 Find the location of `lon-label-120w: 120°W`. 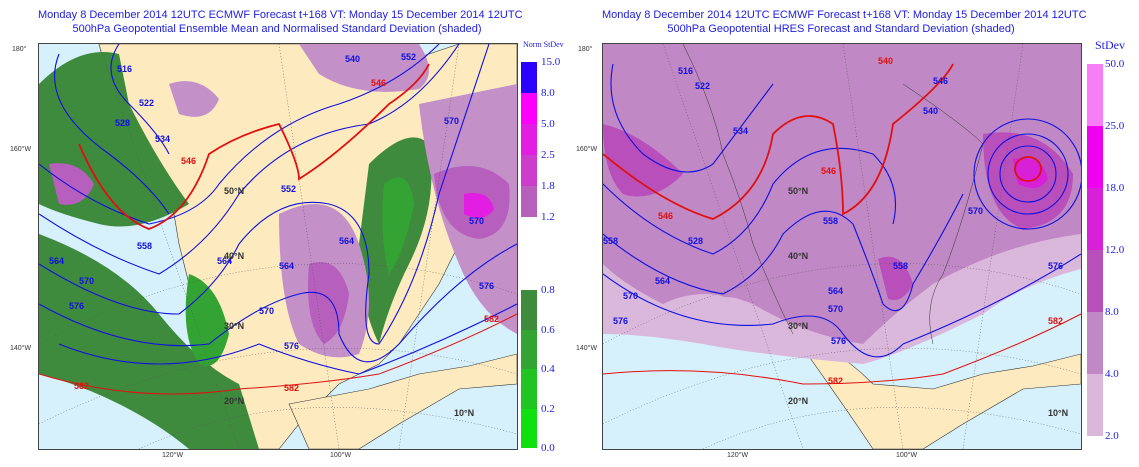

lon-label-120w: 120°W is located at coordinates (173, 455).